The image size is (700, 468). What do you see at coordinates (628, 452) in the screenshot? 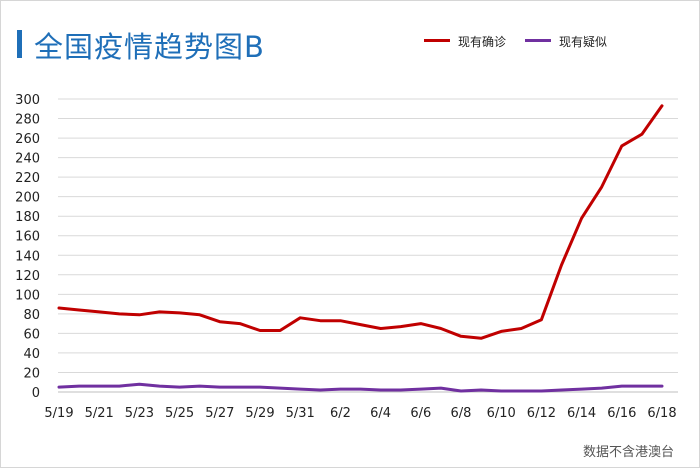
I see `source-note: 数据不含港澳台` at bounding box center [628, 452].